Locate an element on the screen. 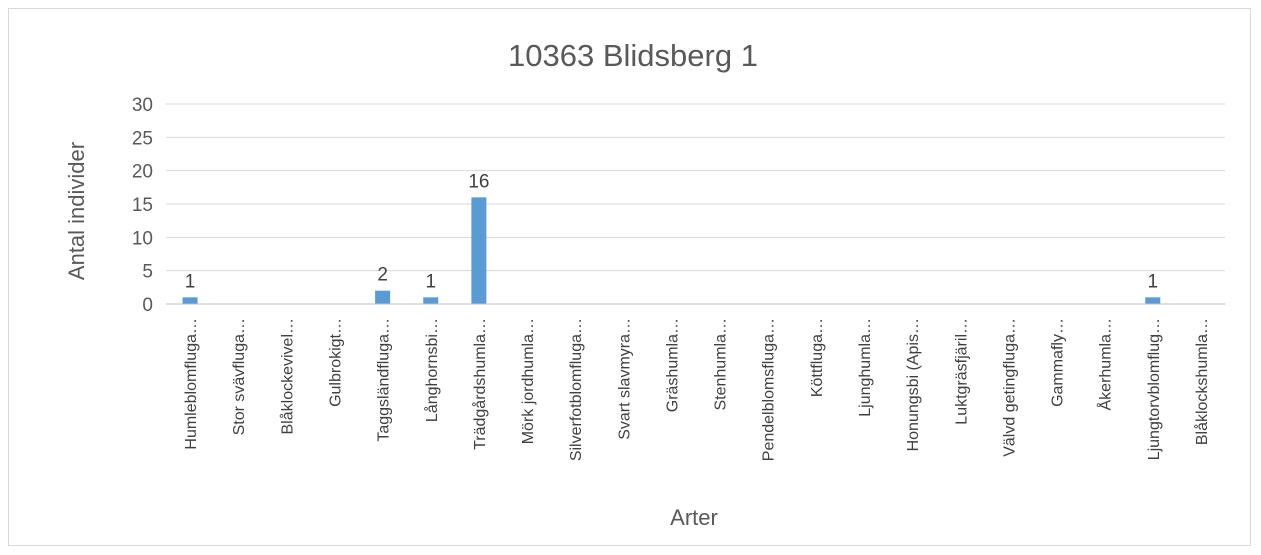 The image size is (1261, 555). y-tick-labels: 0 5 10 15 20 25 30 is located at coordinates (142, 205).